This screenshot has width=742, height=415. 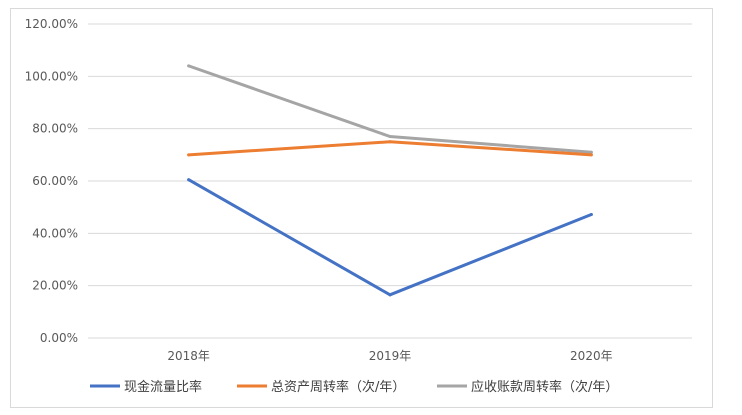 I want to click on y-tick-label: 40.00%, so click(x=55, y=233).